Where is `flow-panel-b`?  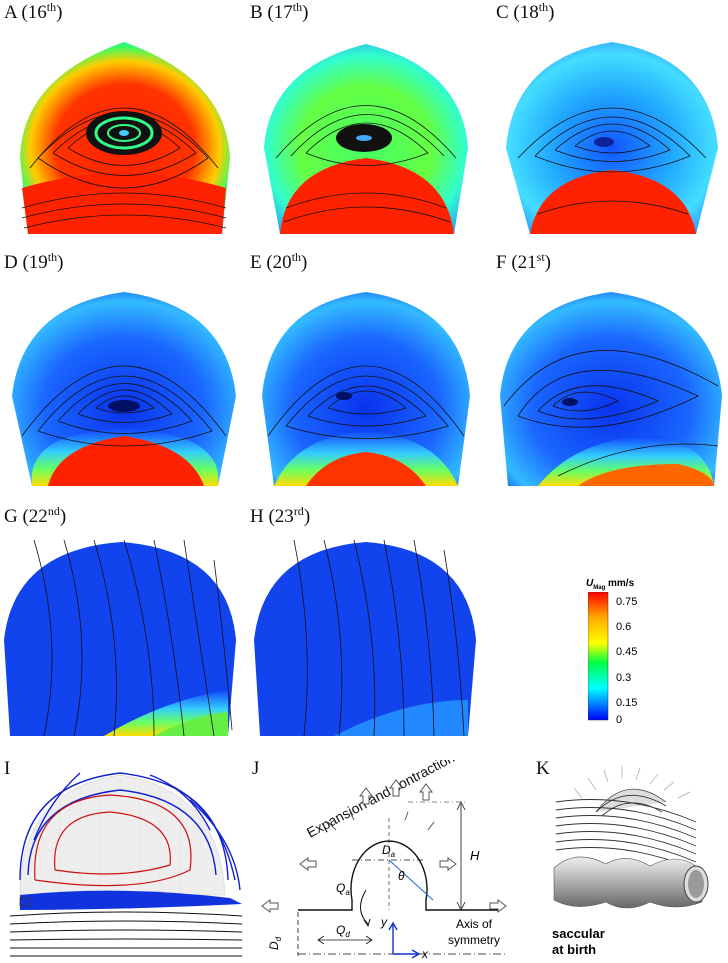 flow-panel-b is located at coordinates (366, 139).